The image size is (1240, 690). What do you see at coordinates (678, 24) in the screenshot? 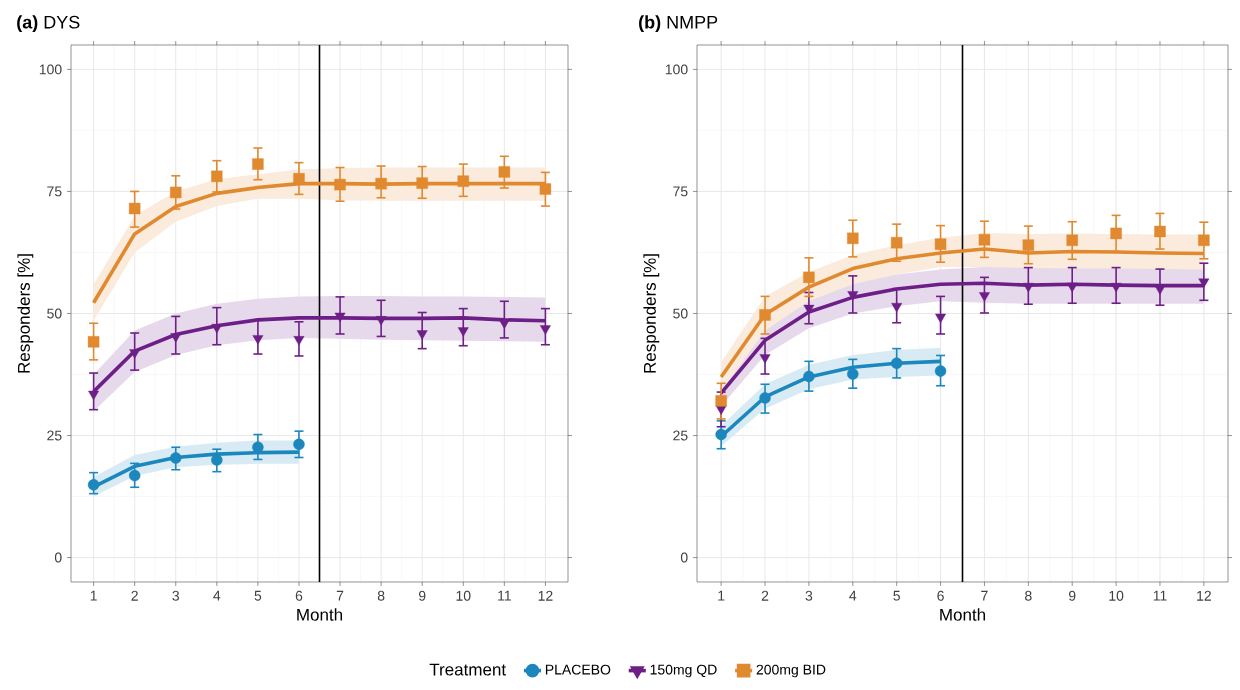
I see `chart-title: (b) NMPP` at bounding box center [678, 24].